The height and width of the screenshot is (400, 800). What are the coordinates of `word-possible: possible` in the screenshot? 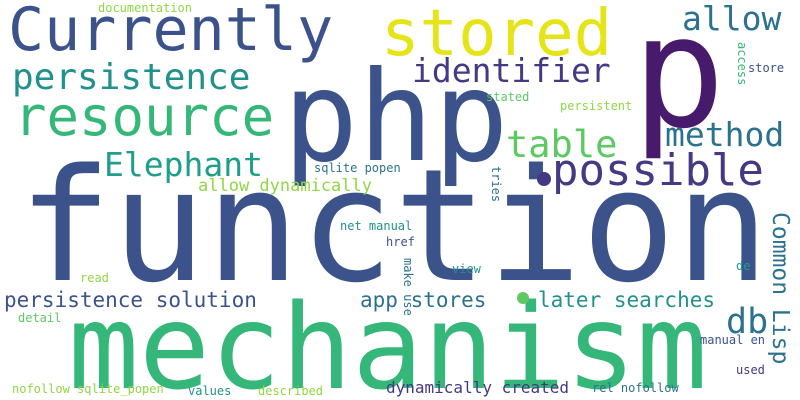 It's located at (658, 170).